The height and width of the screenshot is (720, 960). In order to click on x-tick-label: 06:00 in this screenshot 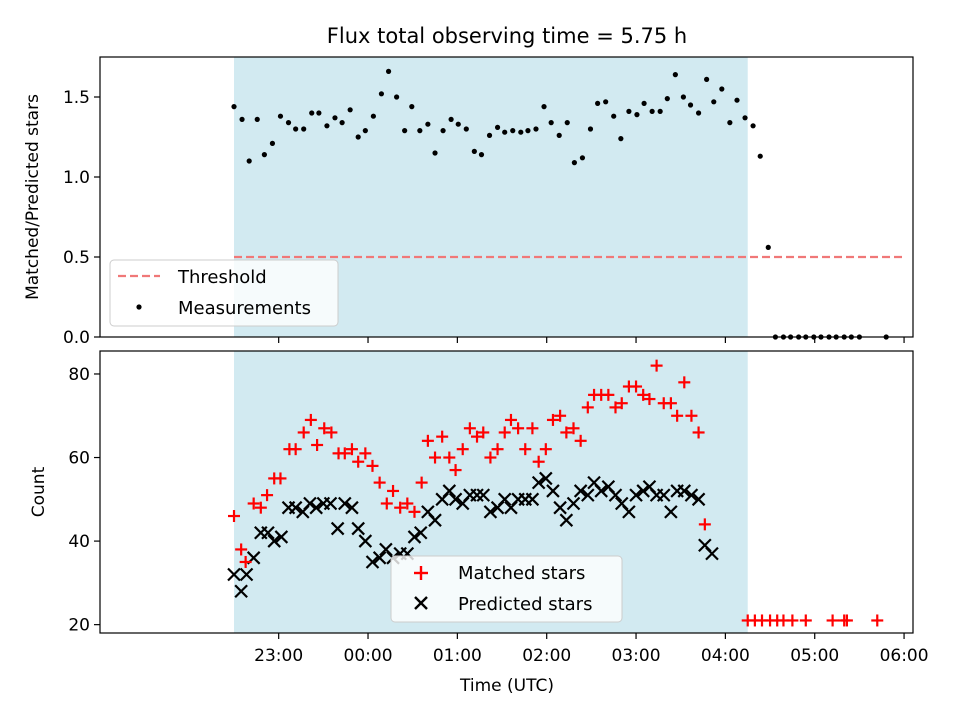, I will do `click(904, 656)`.